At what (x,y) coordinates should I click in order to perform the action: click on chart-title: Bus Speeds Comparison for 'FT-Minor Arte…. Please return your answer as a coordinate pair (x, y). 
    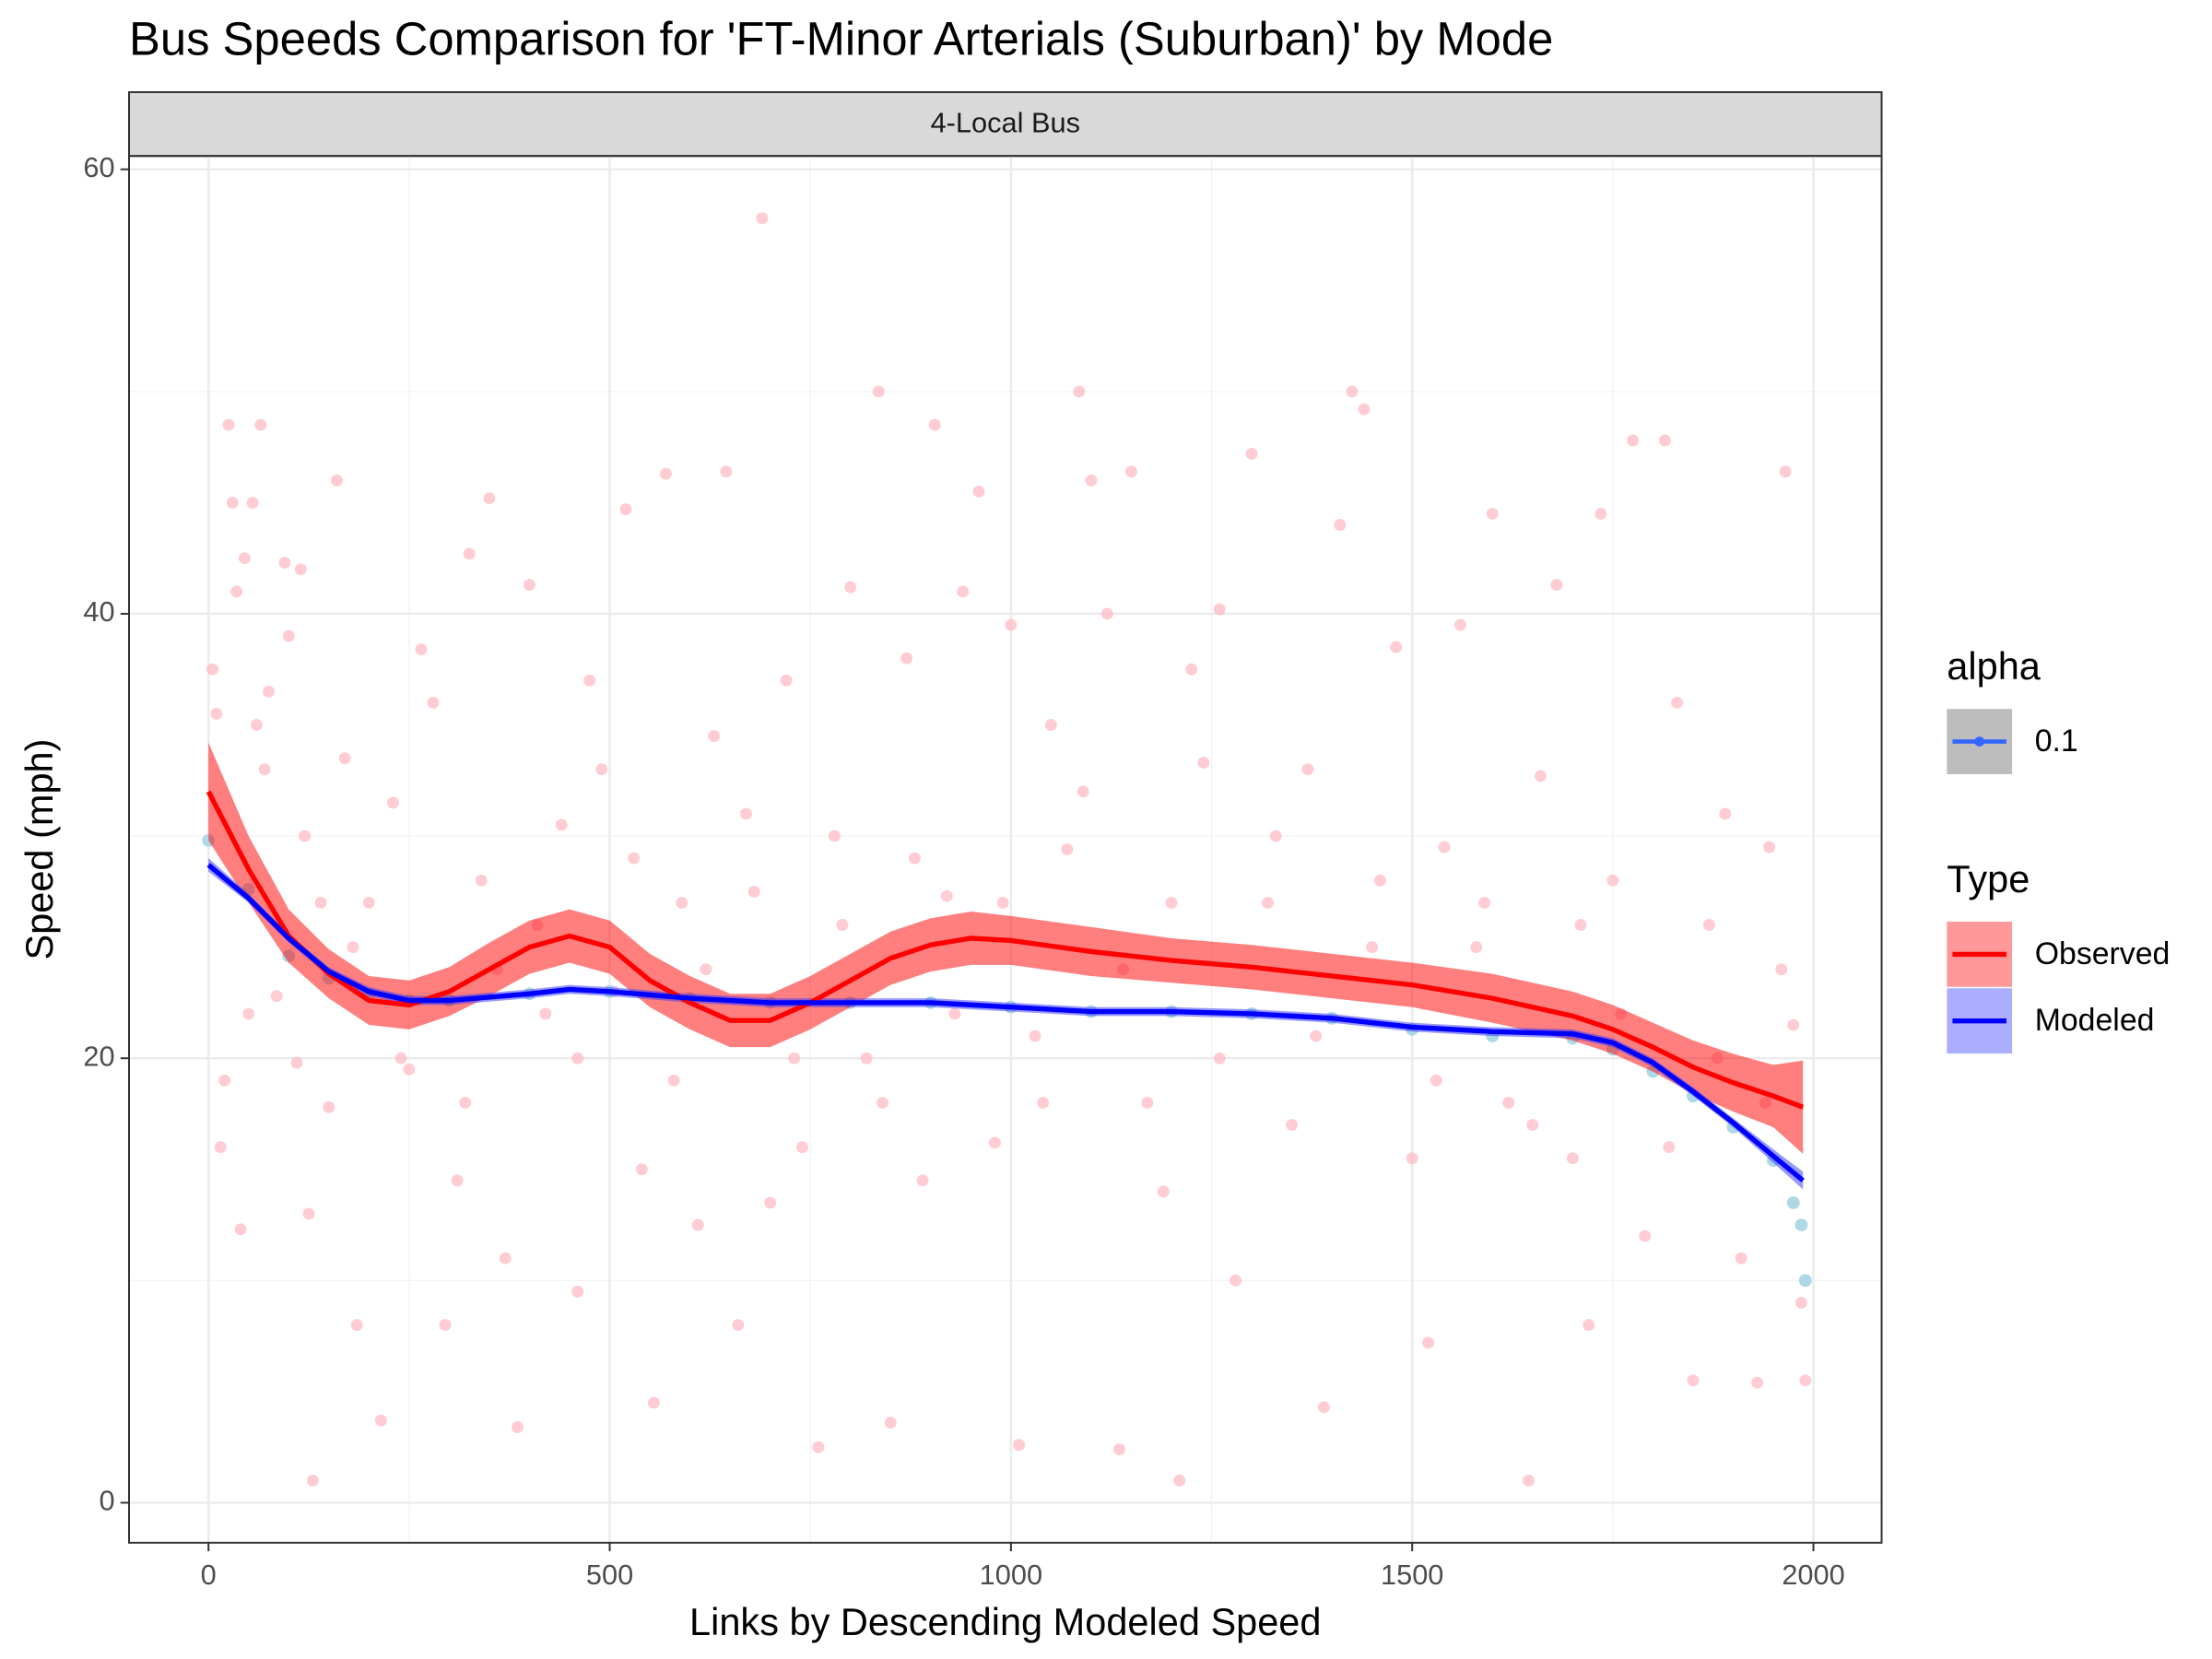
    Looking at the image, I should click on (841, 39).